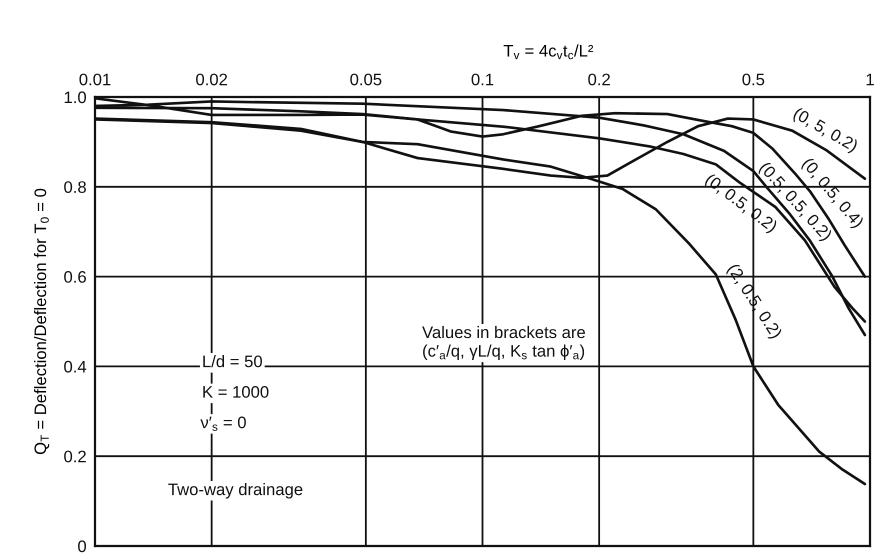  Describe the element at coordinates (235, 491) in the screenshot. I see `annotation: Two-way drainage` at that location.